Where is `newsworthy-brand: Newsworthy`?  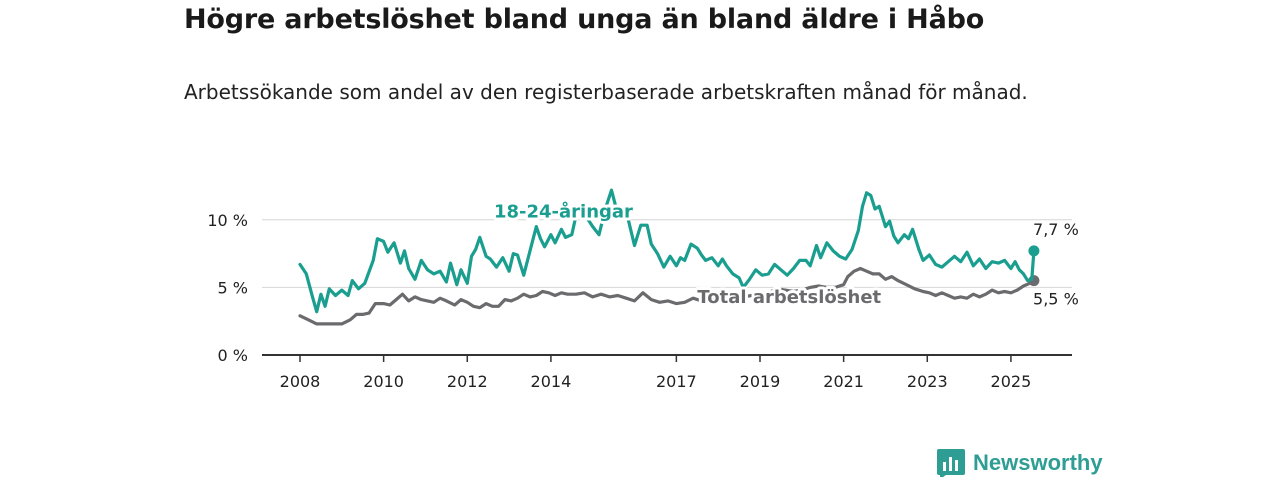
newsworthy-brand: Newsworthy is located at coordinates (1020, 463).